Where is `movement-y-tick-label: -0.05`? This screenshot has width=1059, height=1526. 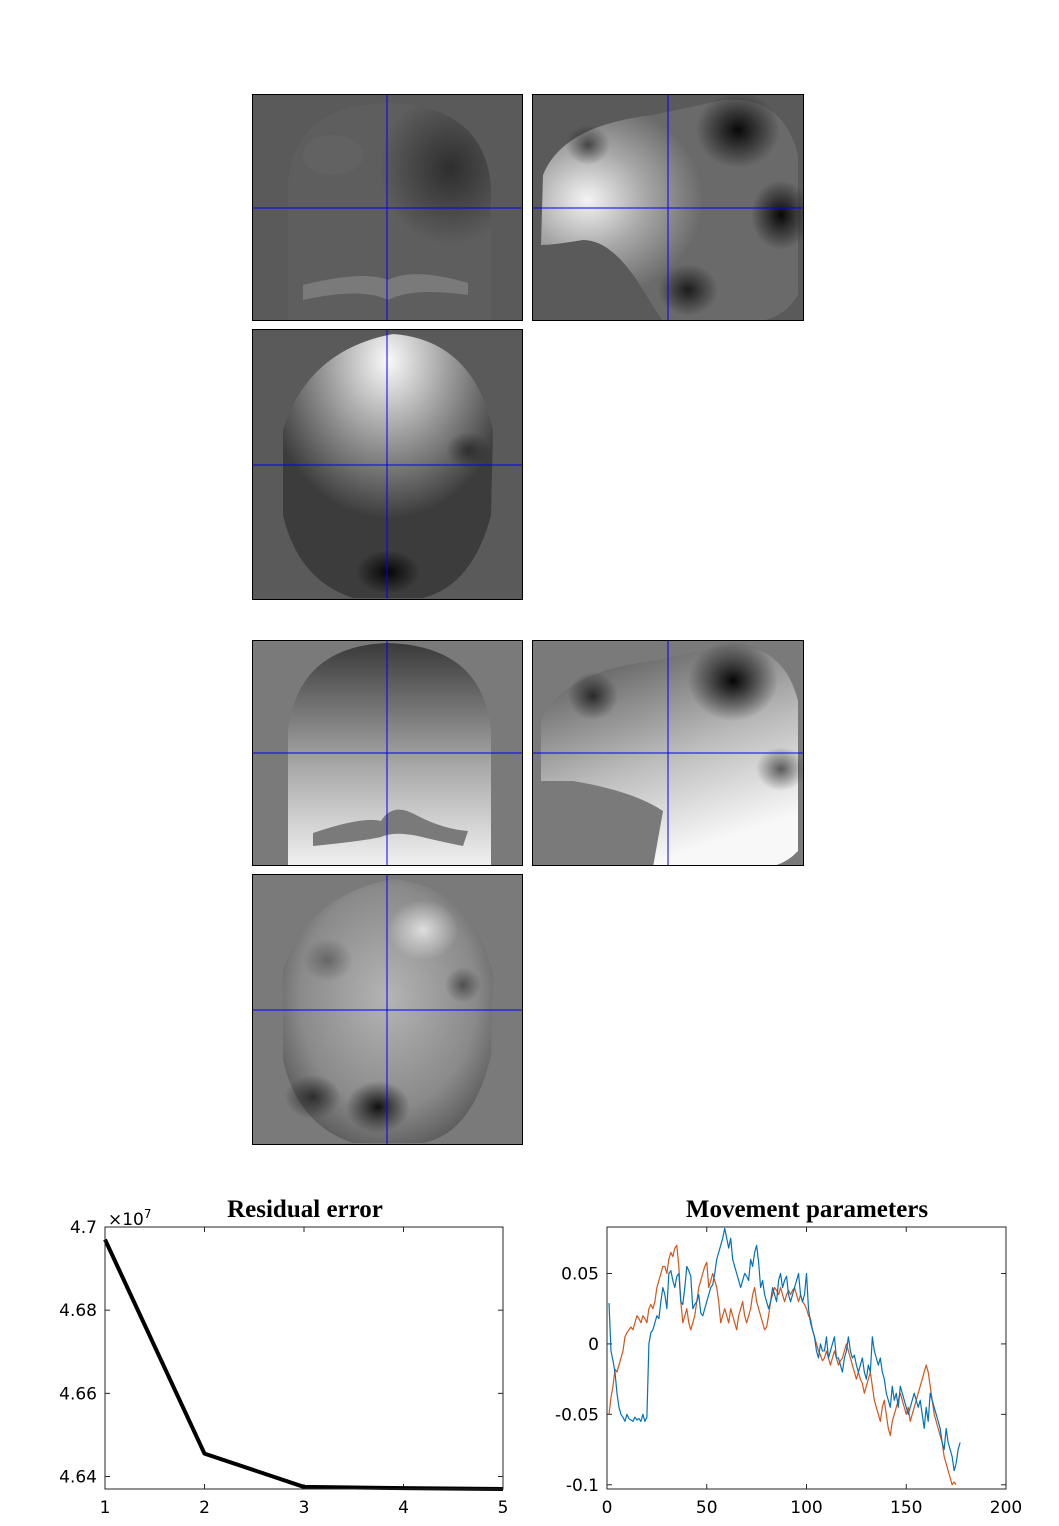 movement-y-tick-label: -0.05 is located at coordinates (577, 1415).